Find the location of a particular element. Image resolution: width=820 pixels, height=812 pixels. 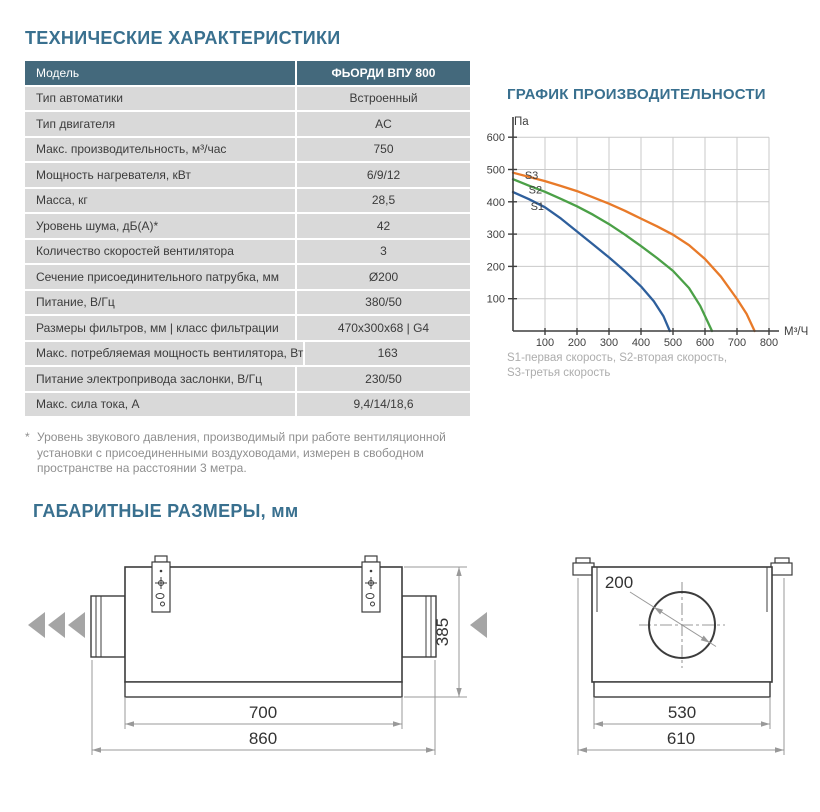

right-duct is located at coordinates (419, 626).